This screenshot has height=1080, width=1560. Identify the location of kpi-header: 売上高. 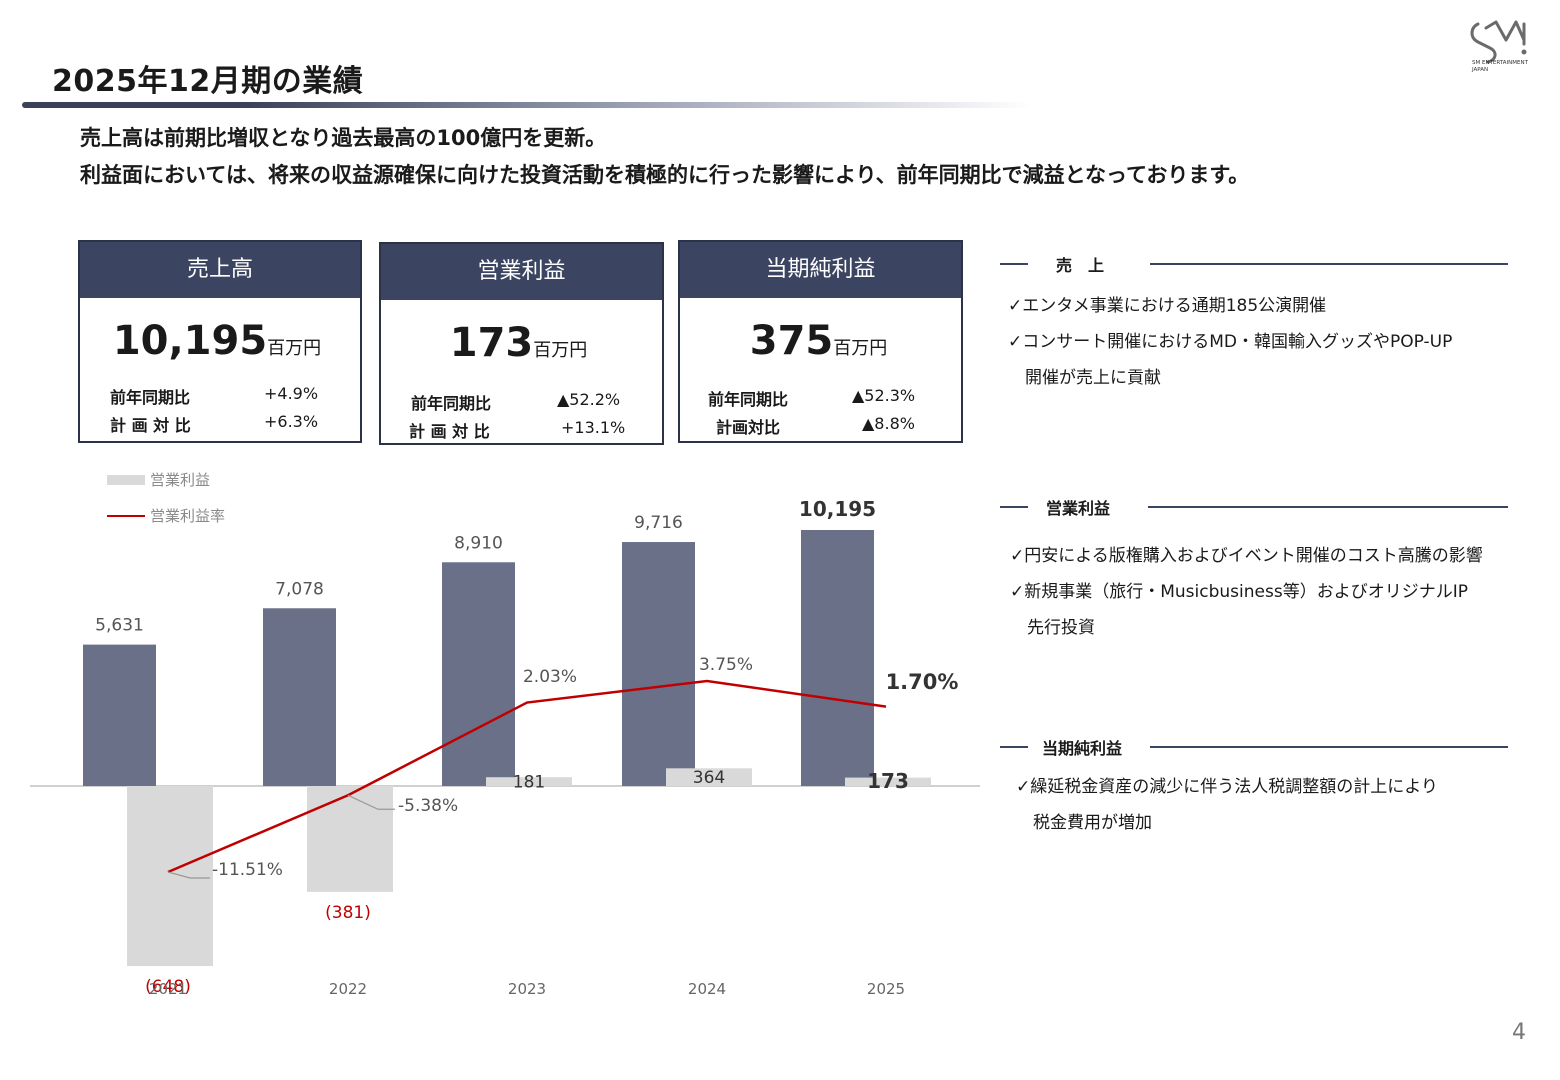
(220, 270).